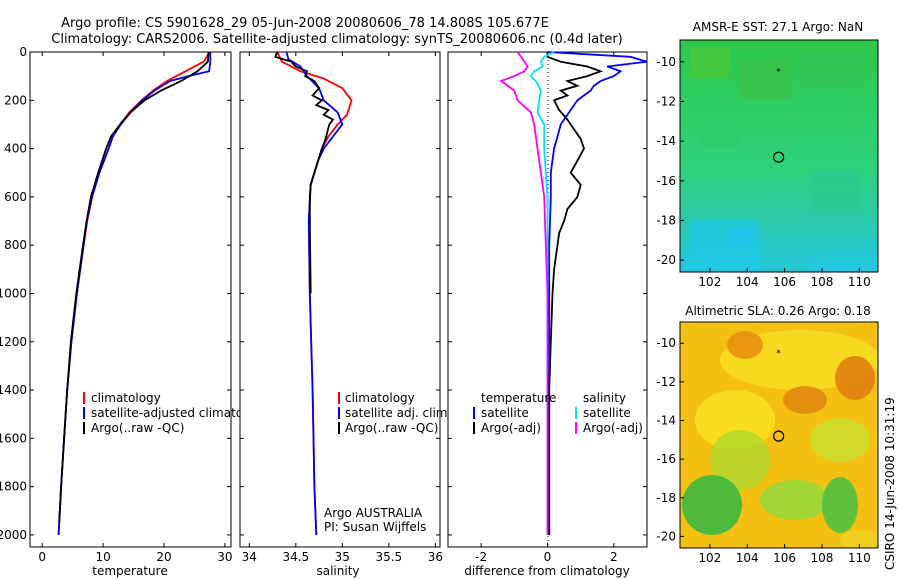  Describe the element at coordinates (779, 395) in the screenshot. I see `sla-map-float-markers: *` at that location.